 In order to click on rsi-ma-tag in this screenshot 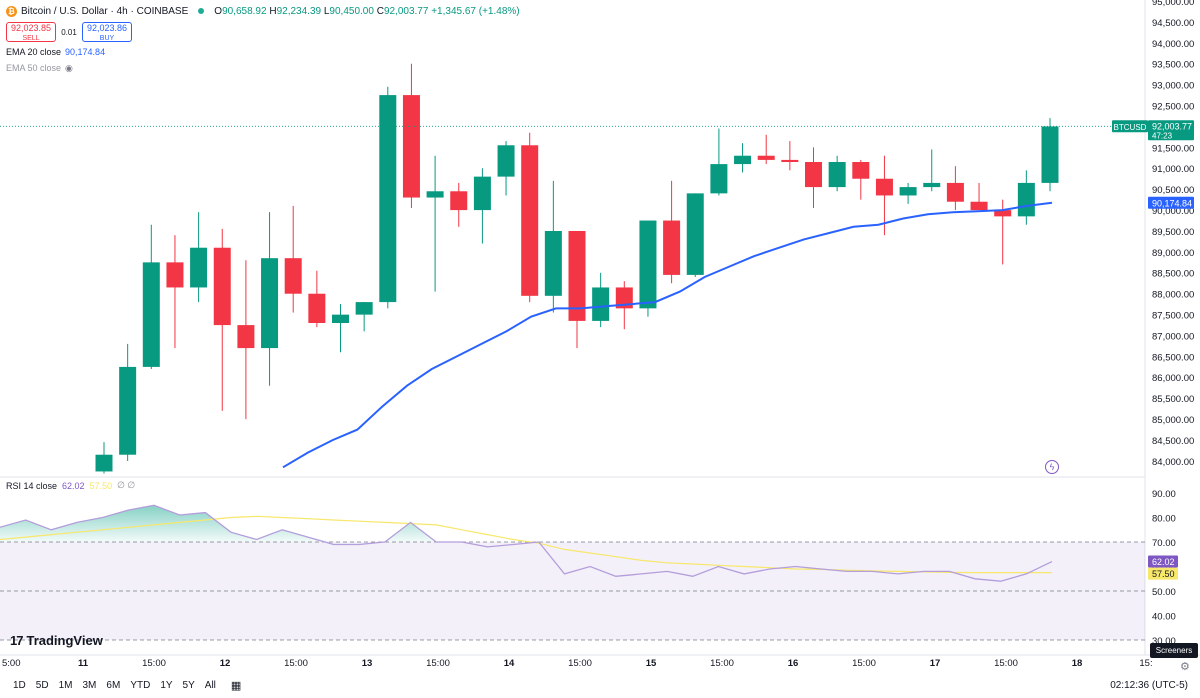, I will do `click(1163, 573)`.